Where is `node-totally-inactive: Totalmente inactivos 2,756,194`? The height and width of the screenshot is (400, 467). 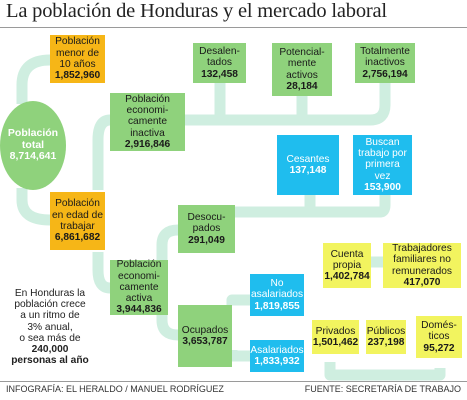
node-totally-inactive: Totalmente inactivos 2,756,194 is located at coordinates (385, 63).